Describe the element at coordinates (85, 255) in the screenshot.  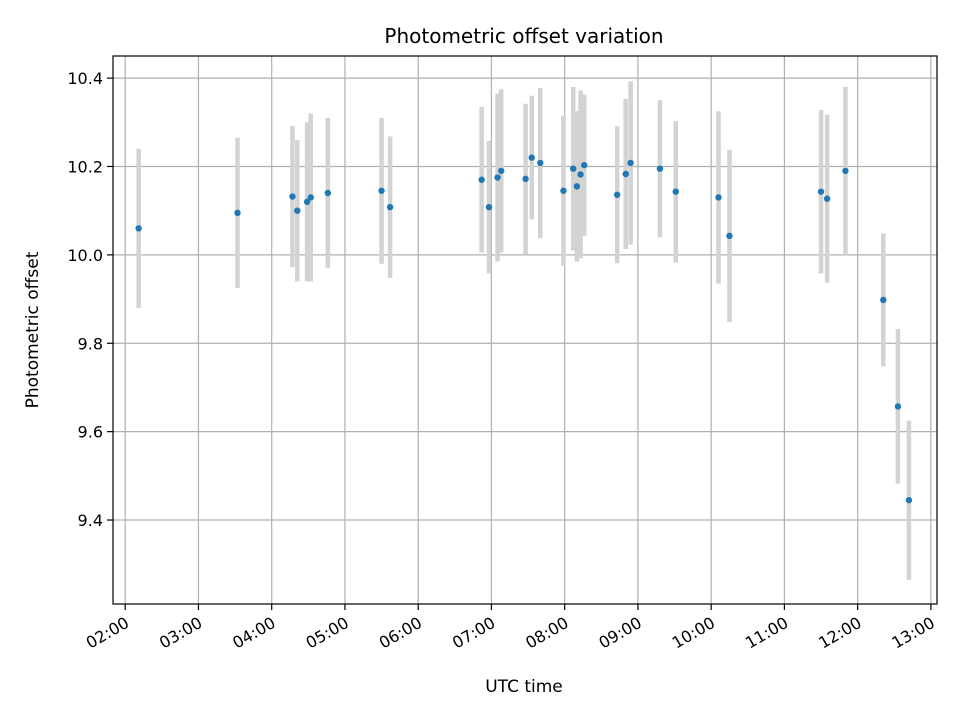
I see `y-tick-label: 10.0` at that location.